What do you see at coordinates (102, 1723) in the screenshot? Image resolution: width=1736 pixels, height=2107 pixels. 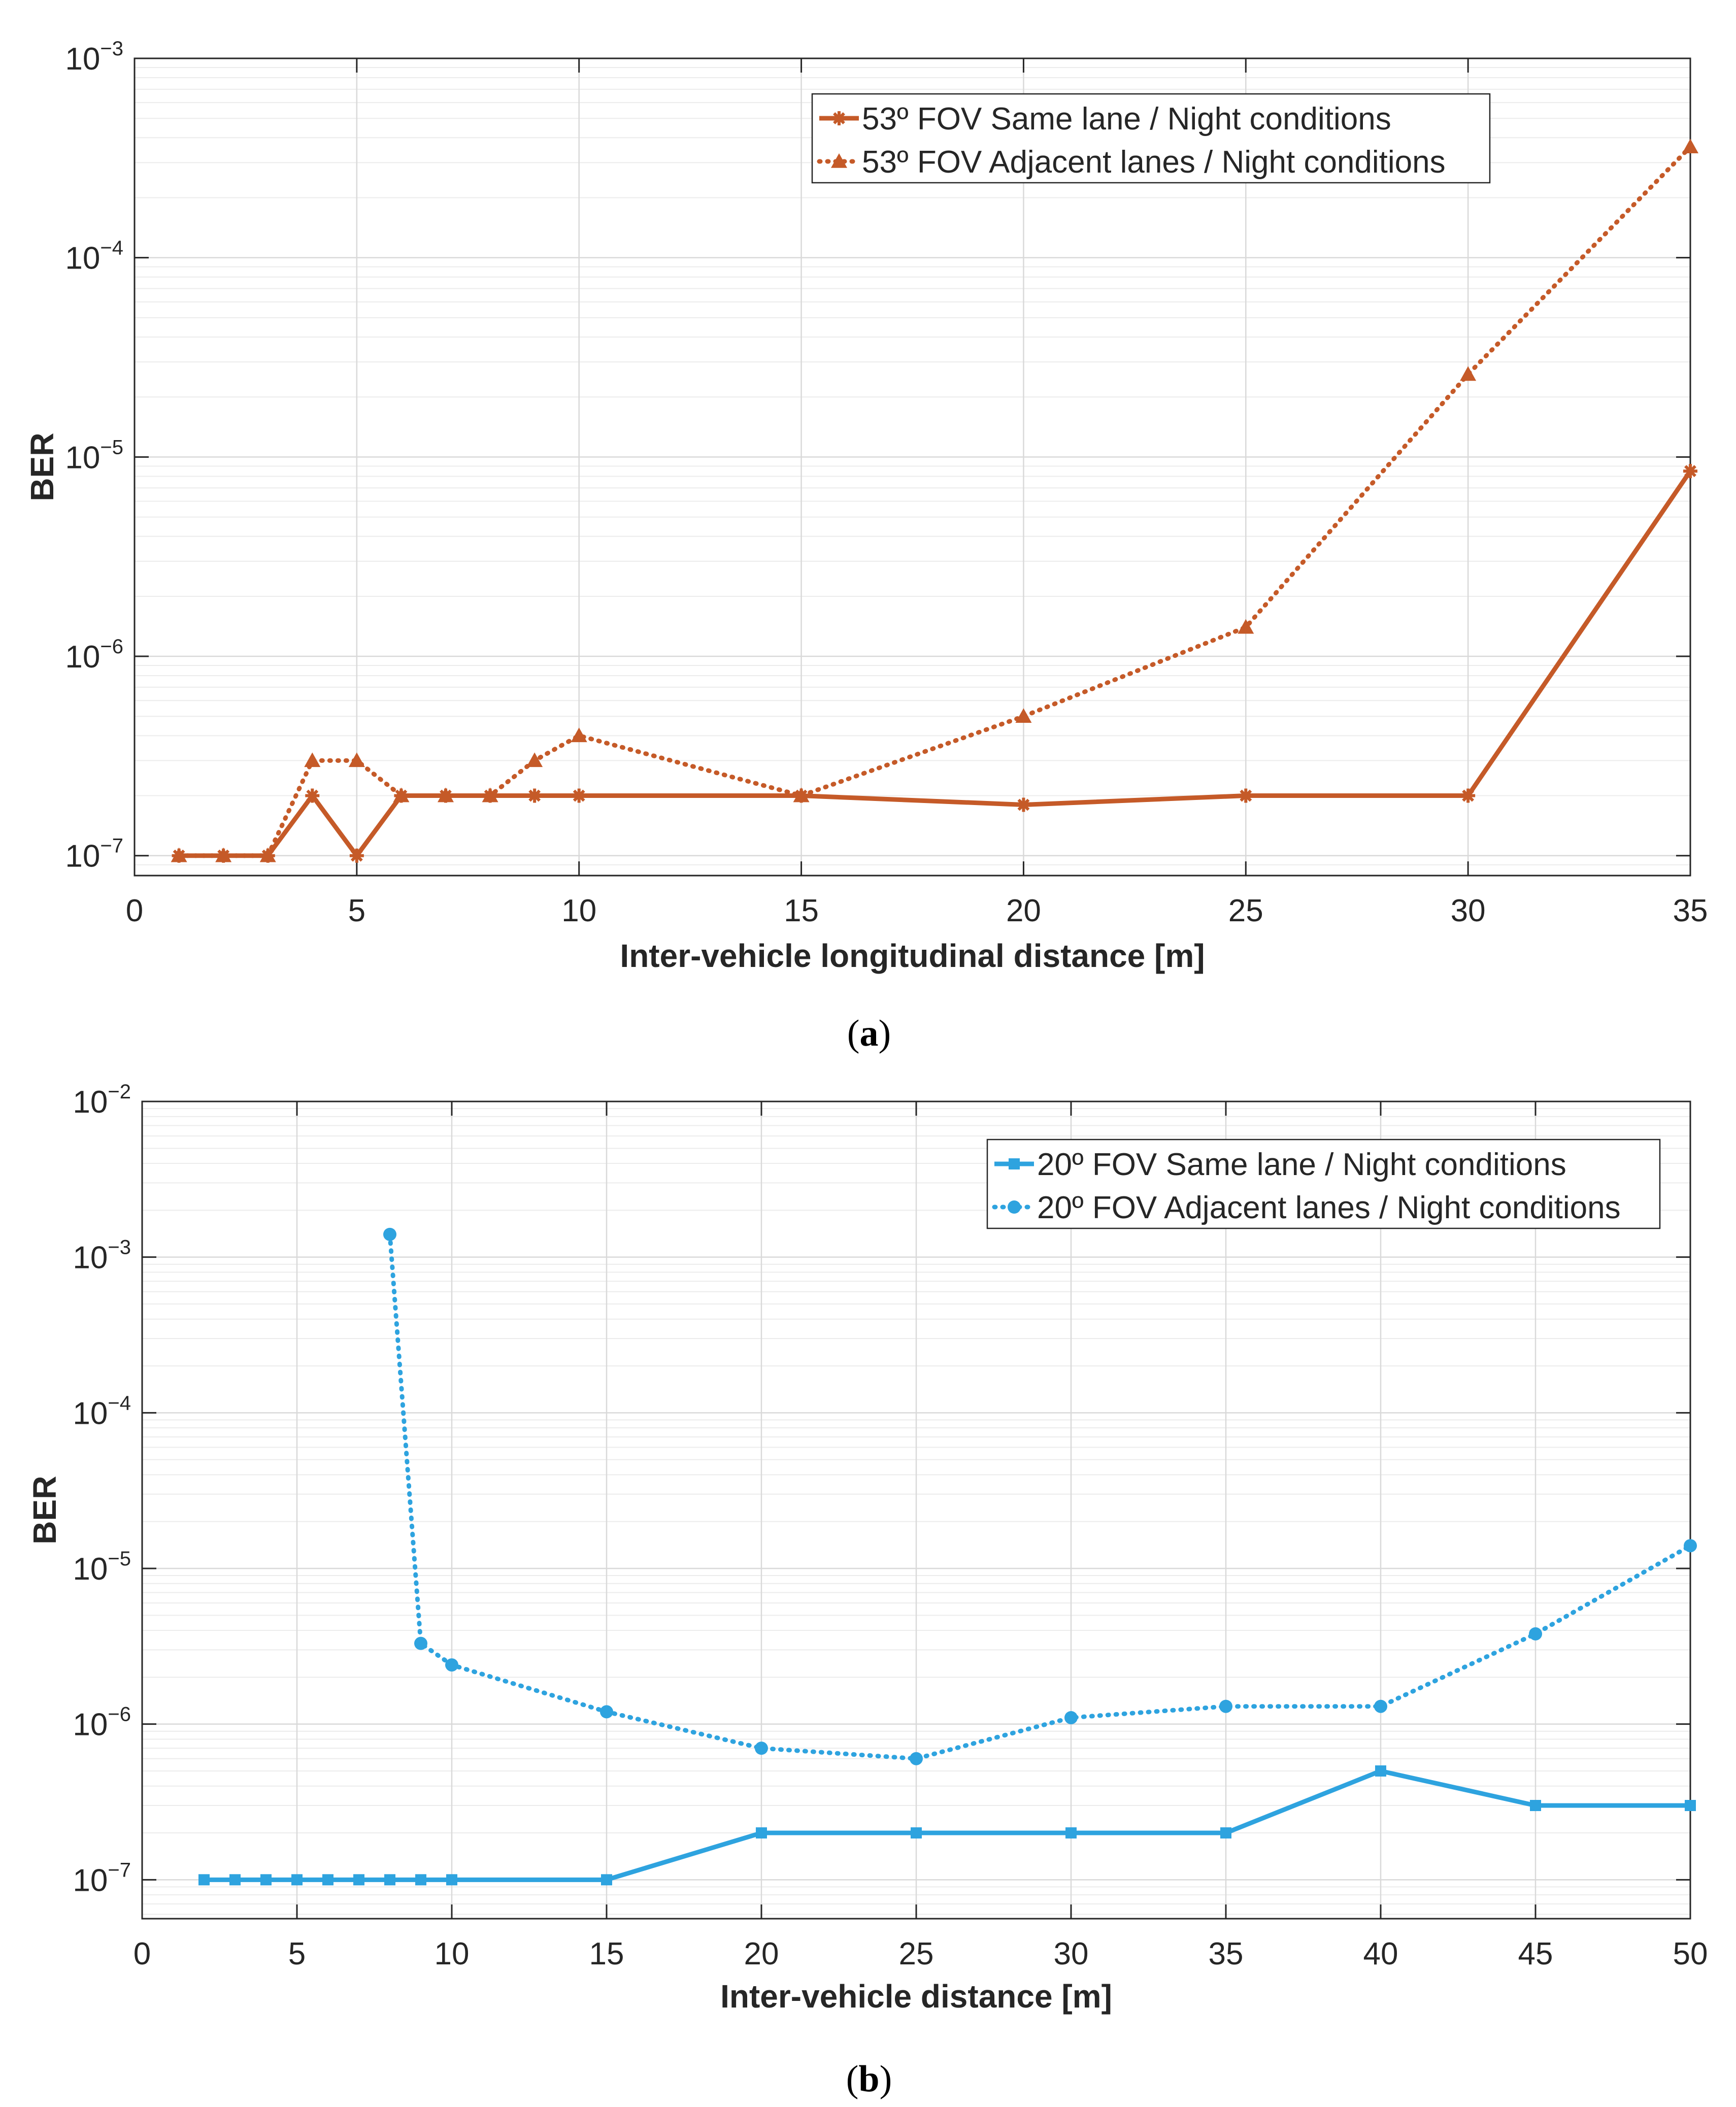 I see `y-tick-label: 10⁻⁶` at bounding box center [102, 1723].